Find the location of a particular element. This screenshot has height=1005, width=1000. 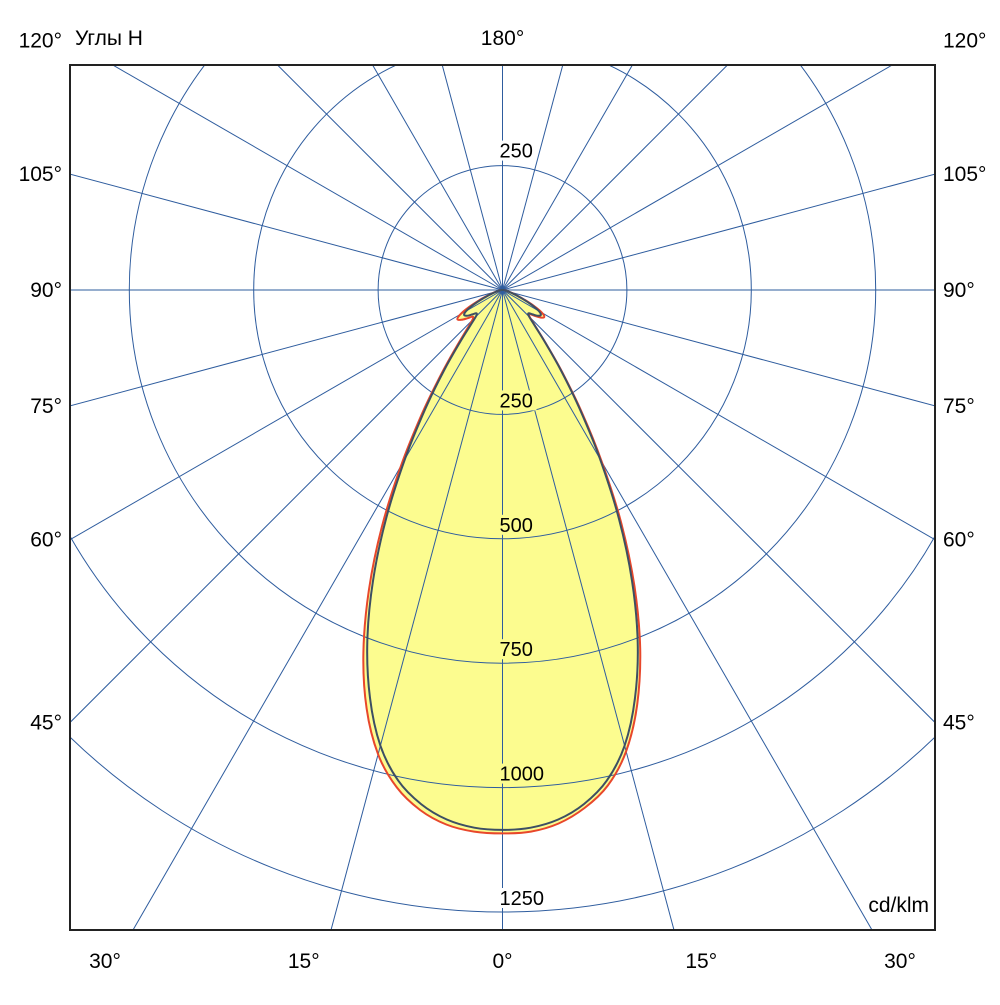

radial-tick-label: 250 is located at coordinates (516, 401).